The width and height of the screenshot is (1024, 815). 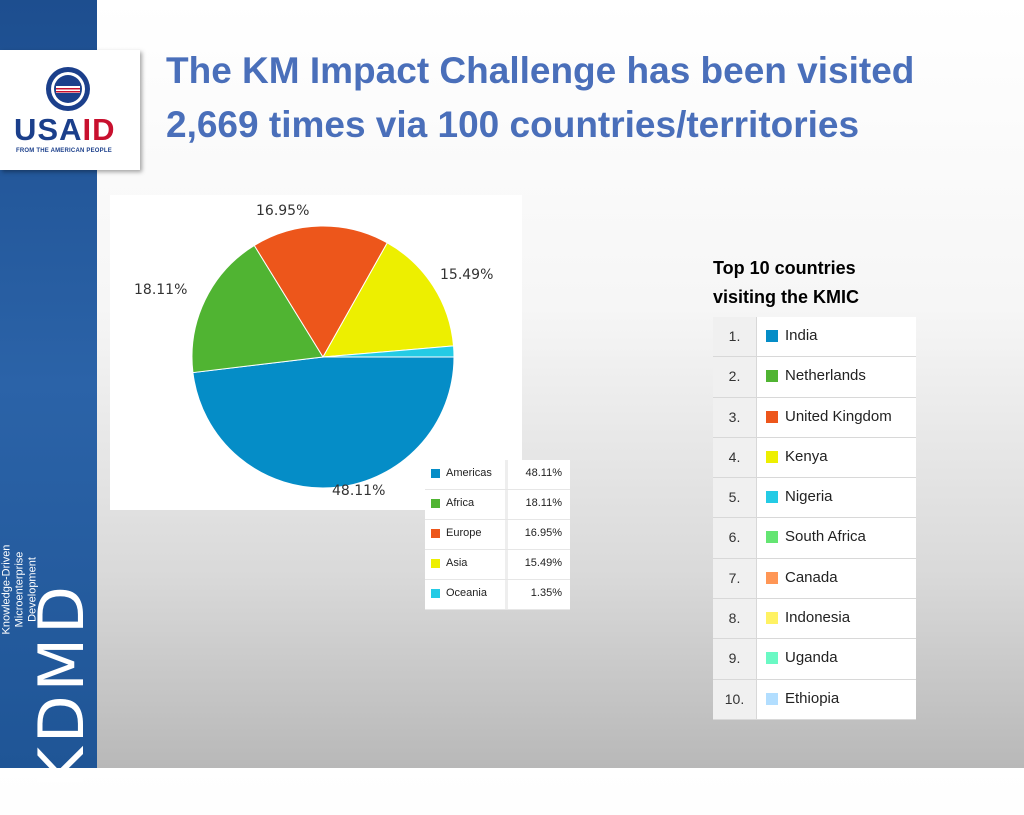 What do you see at coordinates (469, 473) in the screenshot?
I see `legend-name: Americas` at bounding box center [469, 473].